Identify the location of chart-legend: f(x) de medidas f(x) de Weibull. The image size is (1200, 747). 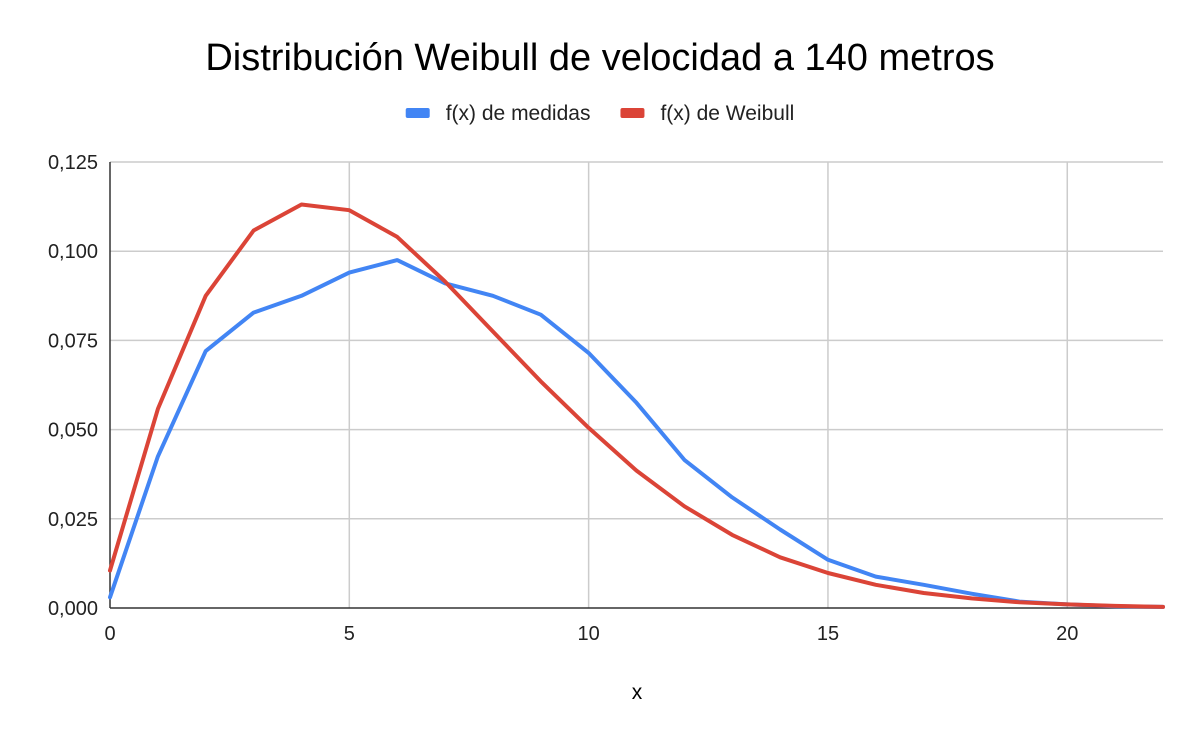
(599, 113).